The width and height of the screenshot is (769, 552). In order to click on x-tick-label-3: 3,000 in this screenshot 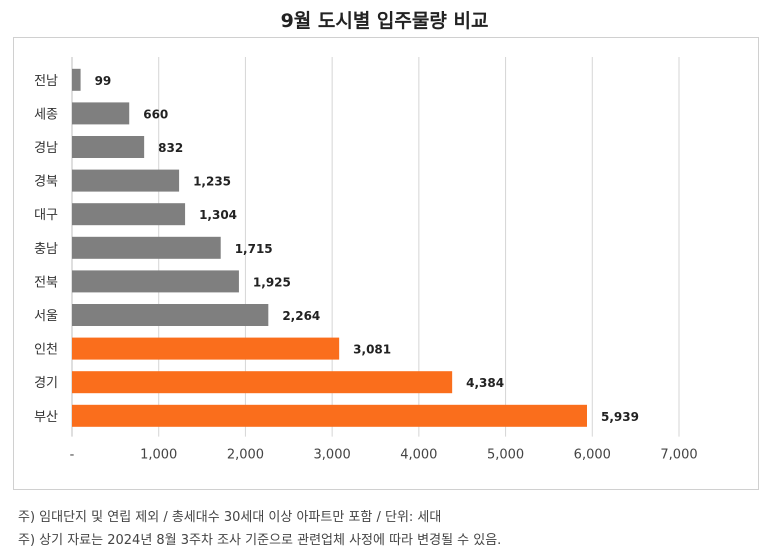, I will do `click(332, 455)`.